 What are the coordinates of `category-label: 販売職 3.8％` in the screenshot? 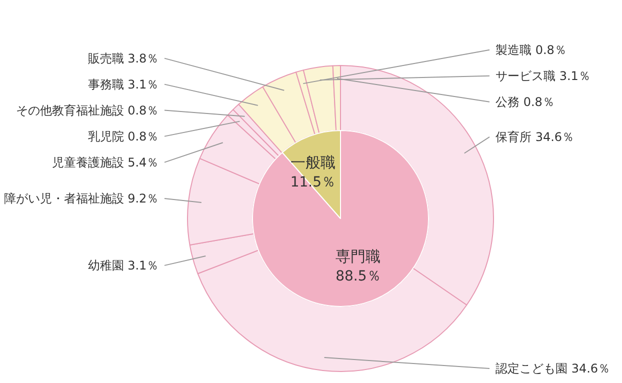 It's located at (123, 58).